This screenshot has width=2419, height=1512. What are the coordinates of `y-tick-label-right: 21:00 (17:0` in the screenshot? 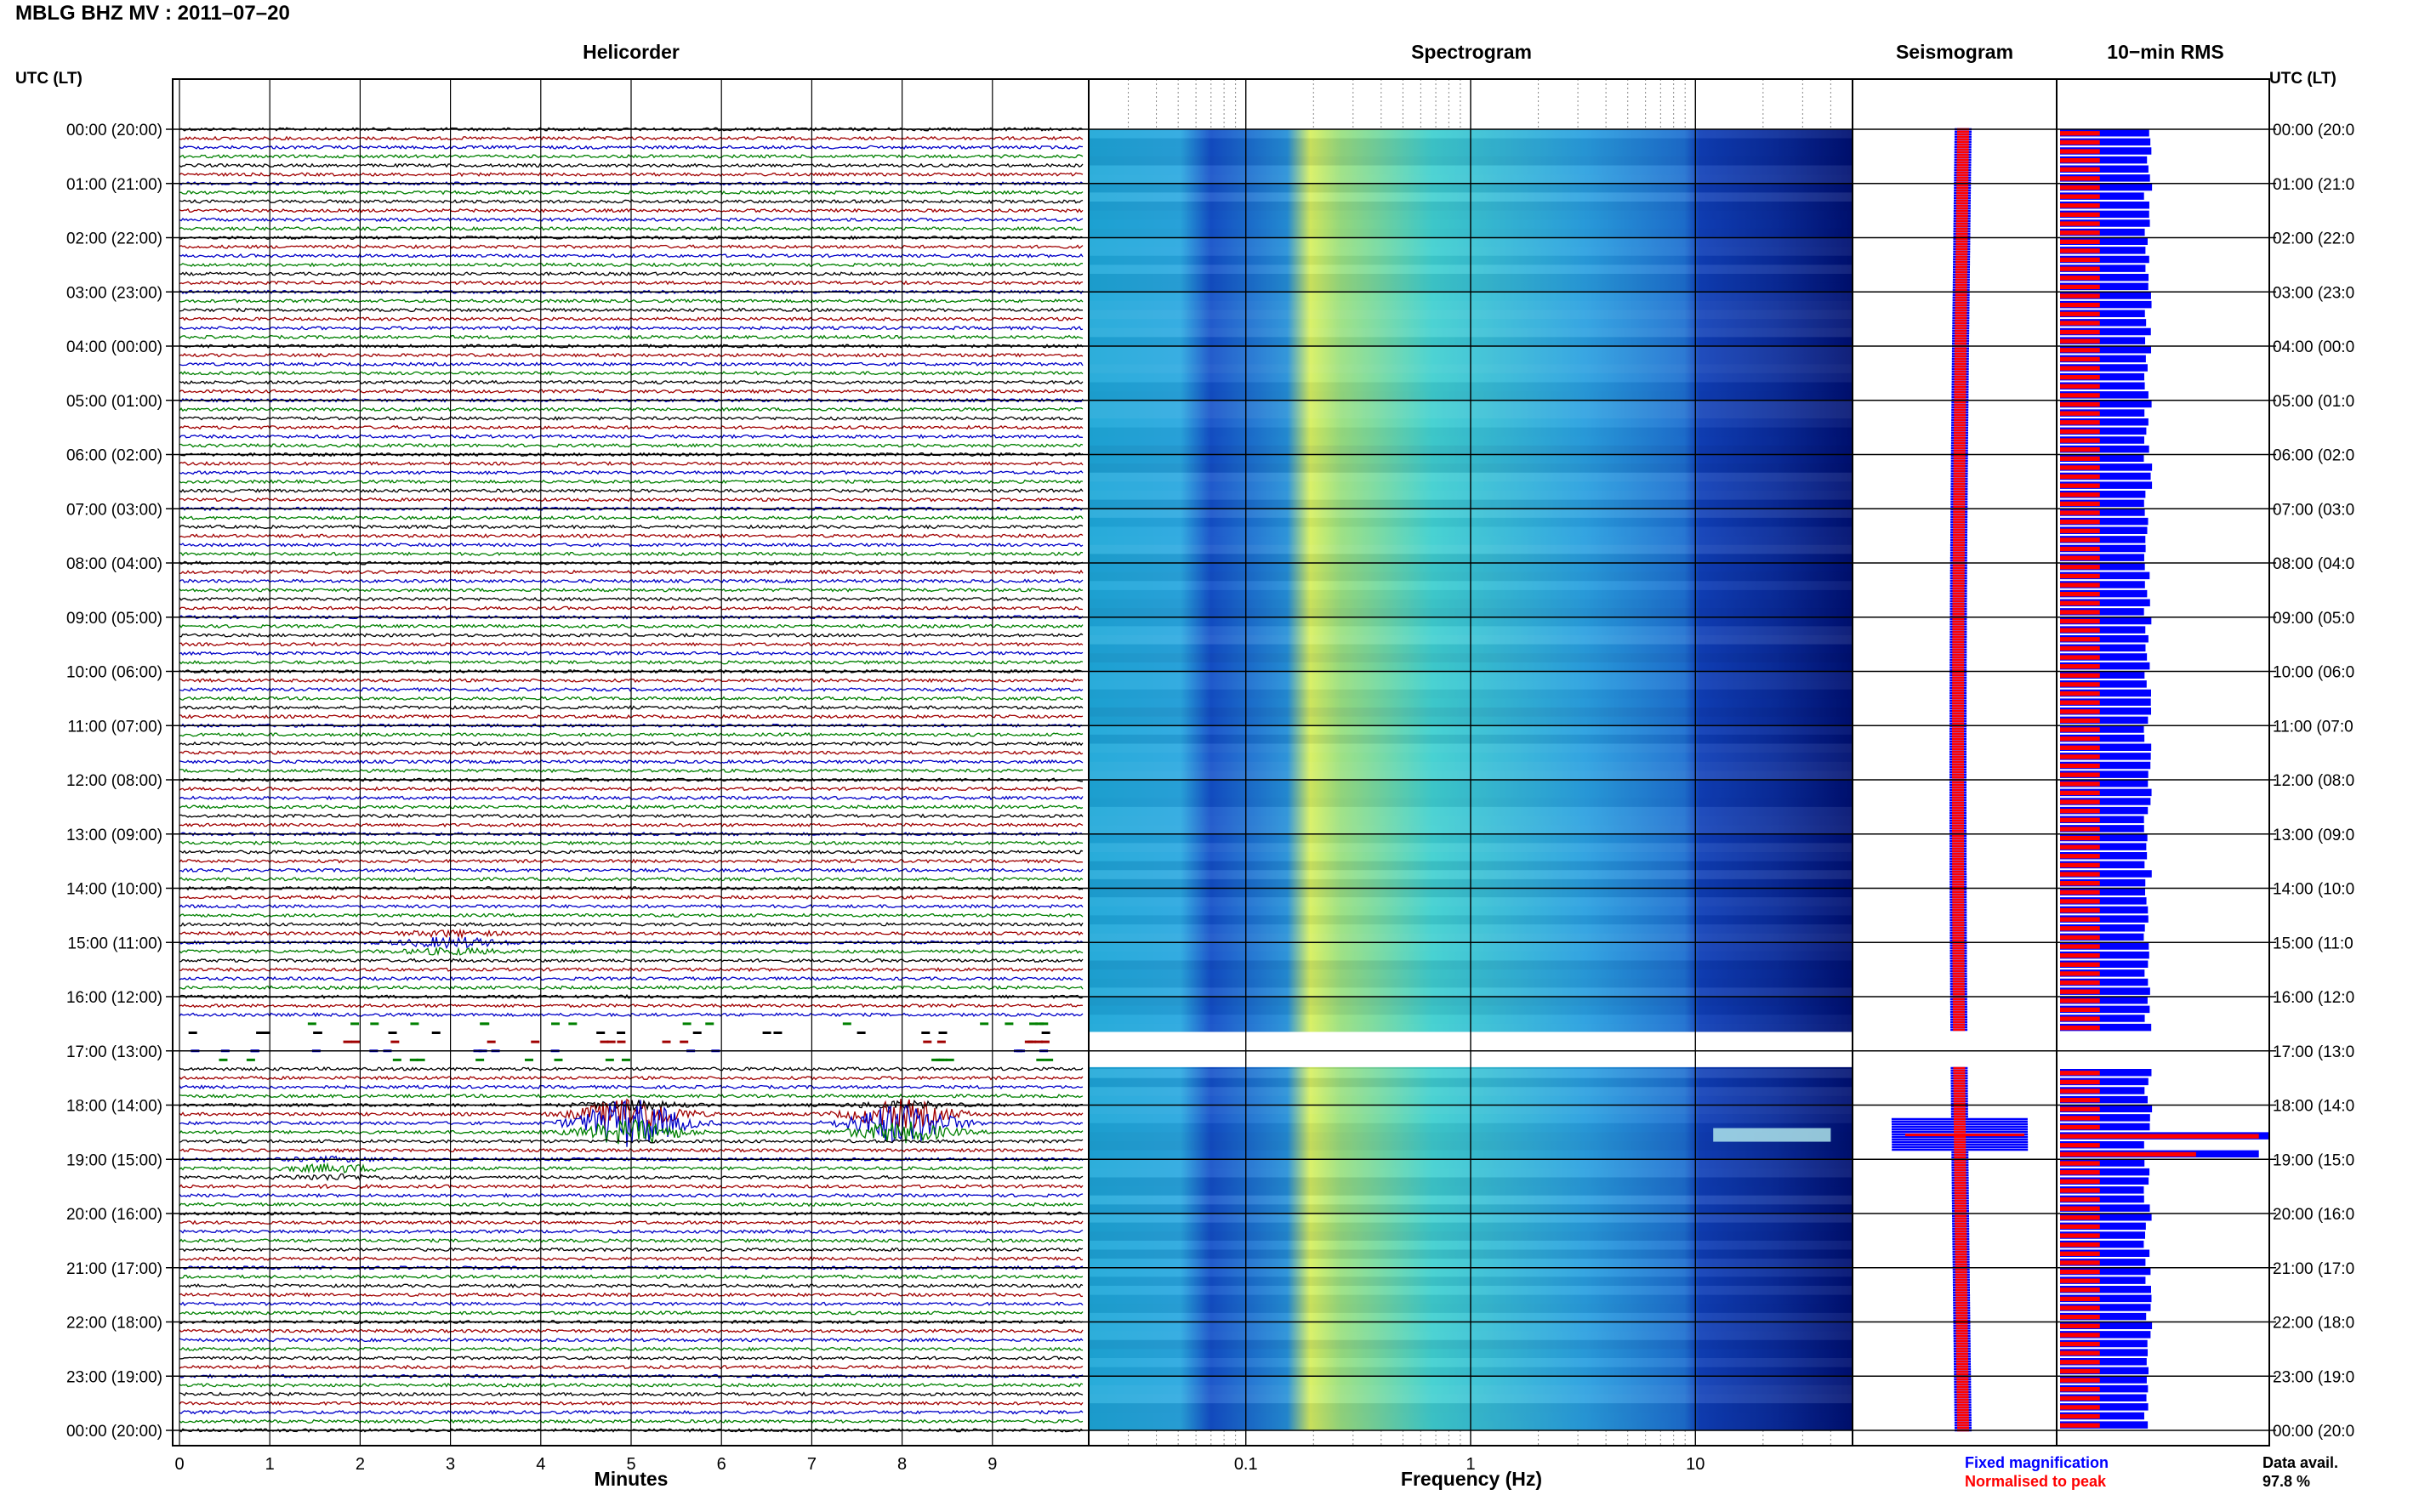 It's located at (2313, 1269).